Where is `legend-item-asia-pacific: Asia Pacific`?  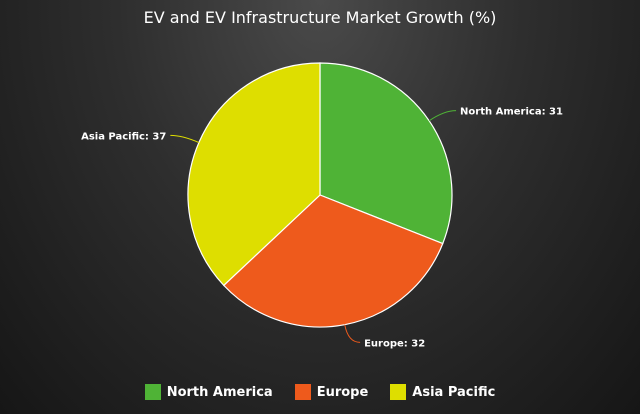
legend-item-asia-pacific: Asia Pacific is located at coordinates (442, 392).